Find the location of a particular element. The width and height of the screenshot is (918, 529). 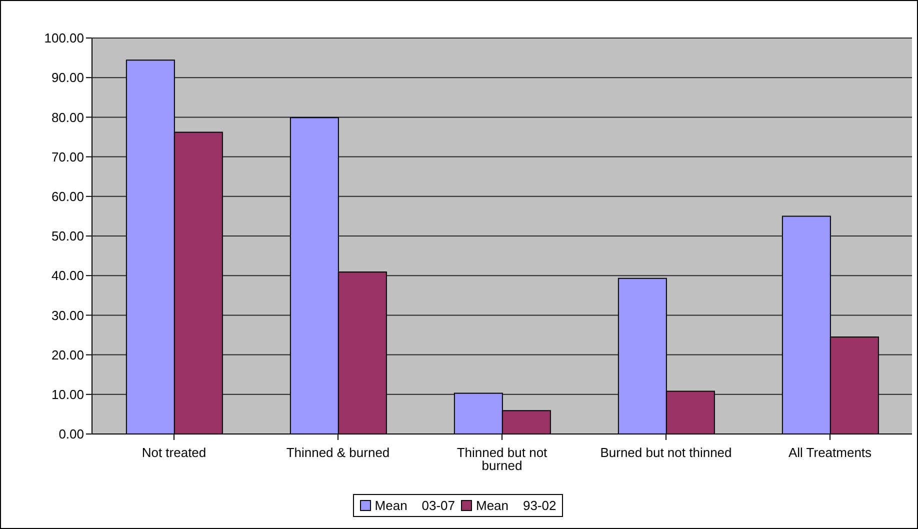

x-tick-label: Not treated is located at coordinates (174, 452).